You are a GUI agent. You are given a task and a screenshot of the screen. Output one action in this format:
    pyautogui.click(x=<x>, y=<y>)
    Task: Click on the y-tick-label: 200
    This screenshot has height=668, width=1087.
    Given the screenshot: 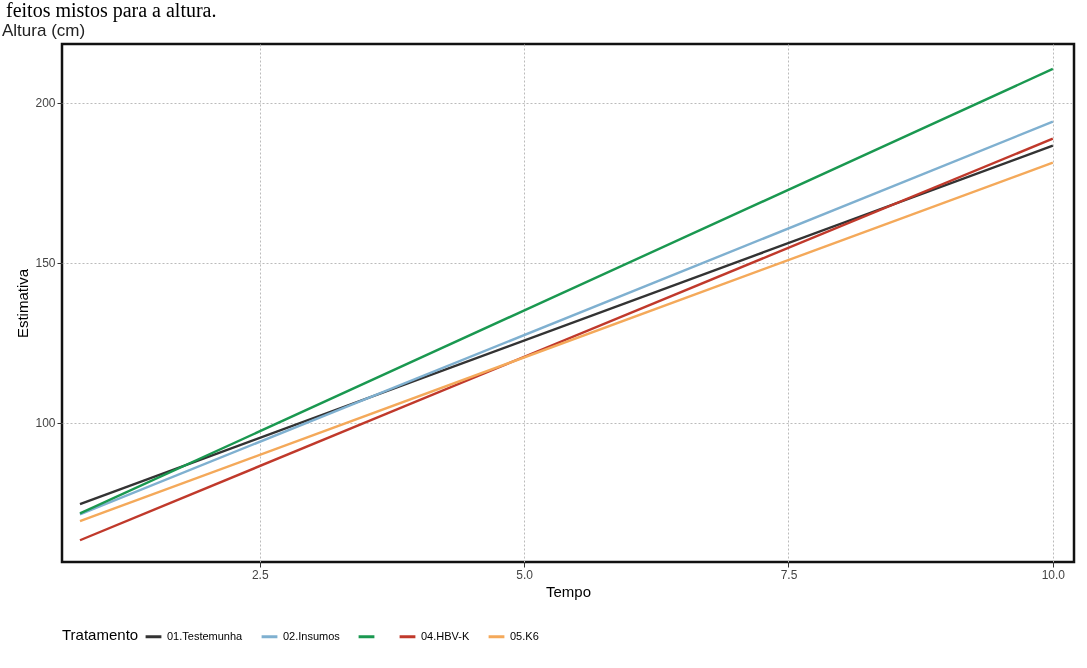 What is the action you would take?
    pyautogui.click(x=45, y=103)
    